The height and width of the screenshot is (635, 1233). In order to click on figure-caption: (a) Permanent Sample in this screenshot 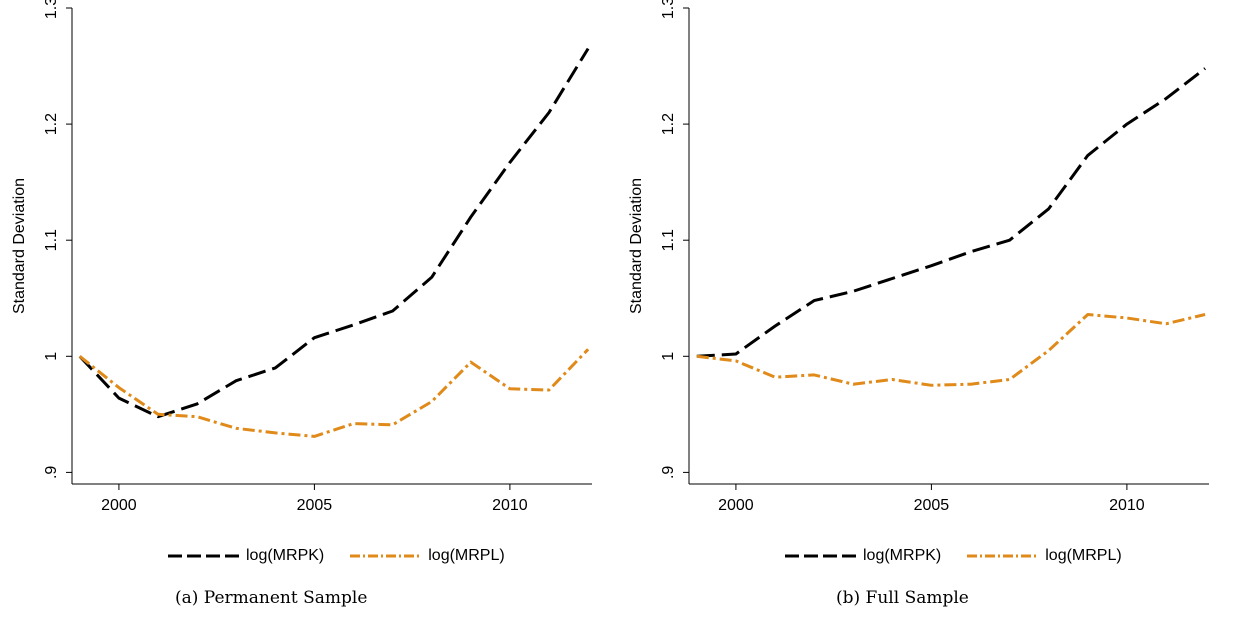, I will do `click(271, 598)`.